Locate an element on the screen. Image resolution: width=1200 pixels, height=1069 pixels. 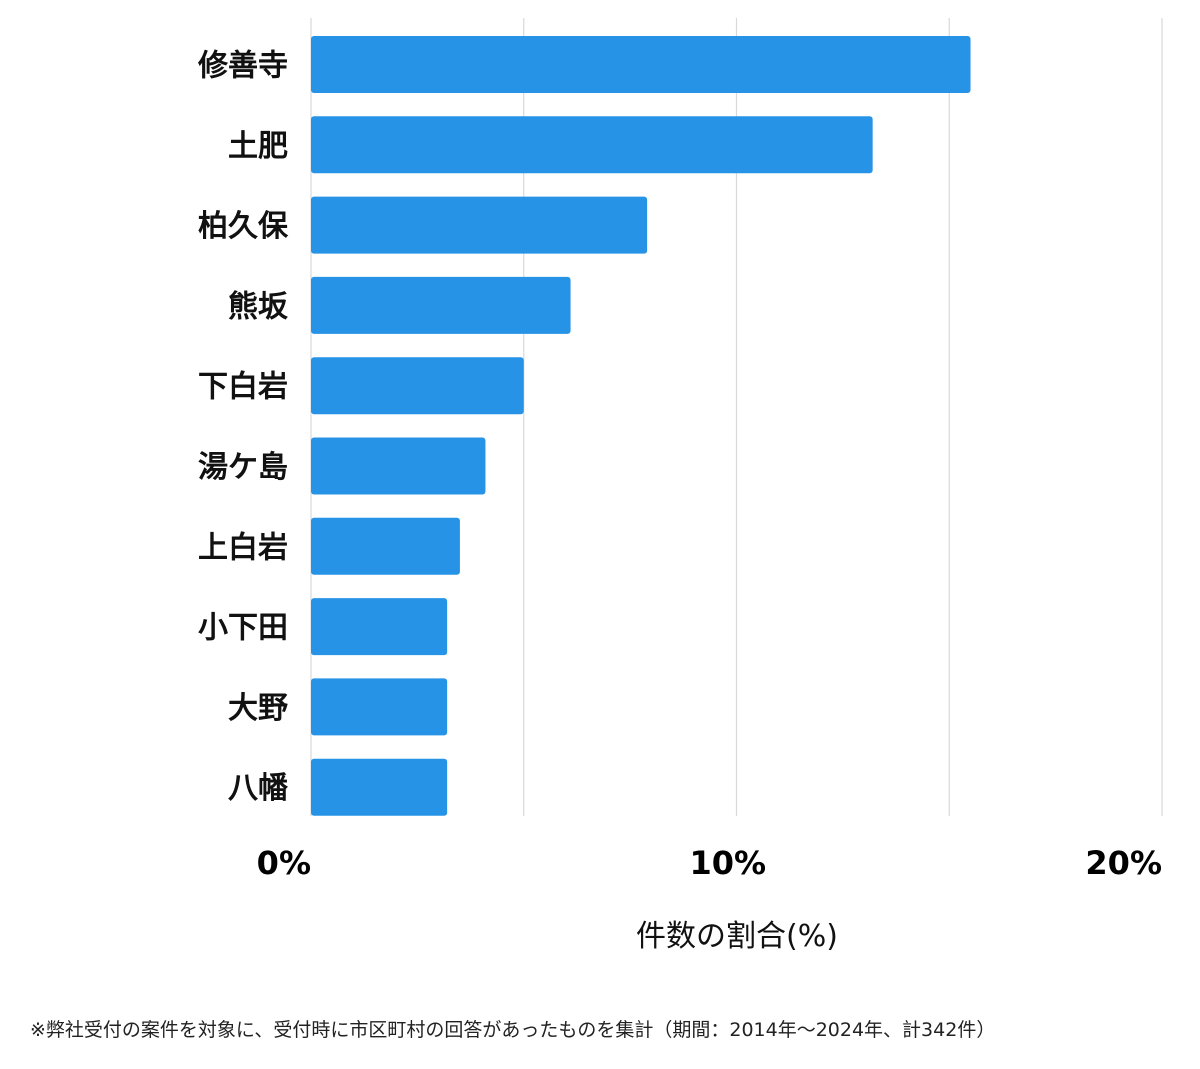
category-label: 土肥 is located at coordinates (258, 146).